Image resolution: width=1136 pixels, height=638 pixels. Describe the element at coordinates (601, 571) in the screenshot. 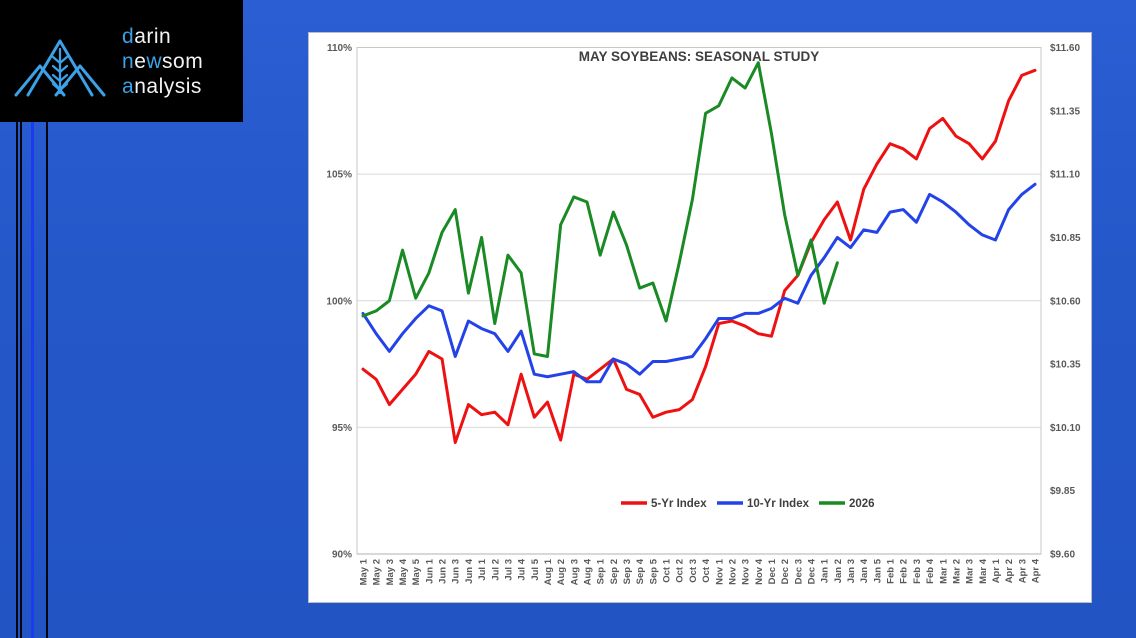

I see `x-axis-tick-label: Sep 1` at that location.